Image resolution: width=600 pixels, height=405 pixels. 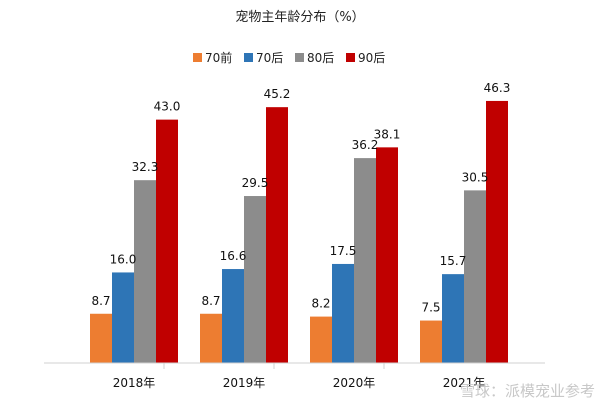 What do you see at coordinates (464, 383) in the screenshot?
I see `x-tick-label: 2021年` at bounding box center [464, 383].